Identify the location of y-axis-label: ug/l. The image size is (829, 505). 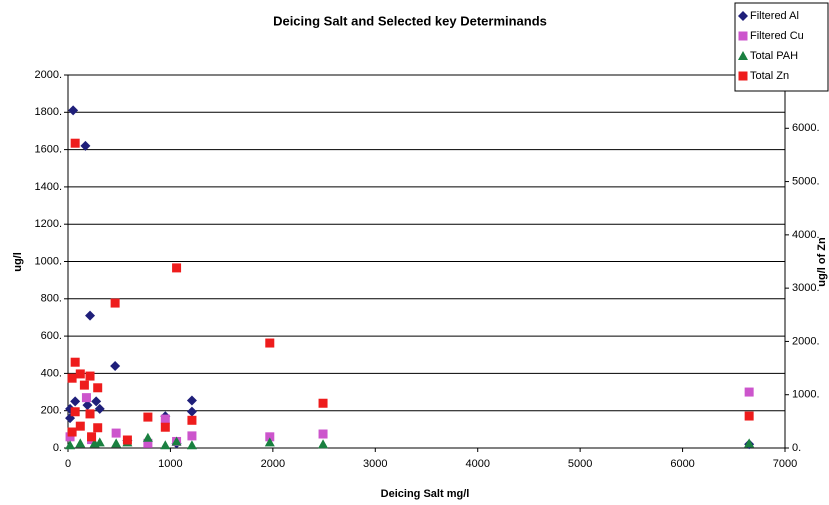
(18, 262).